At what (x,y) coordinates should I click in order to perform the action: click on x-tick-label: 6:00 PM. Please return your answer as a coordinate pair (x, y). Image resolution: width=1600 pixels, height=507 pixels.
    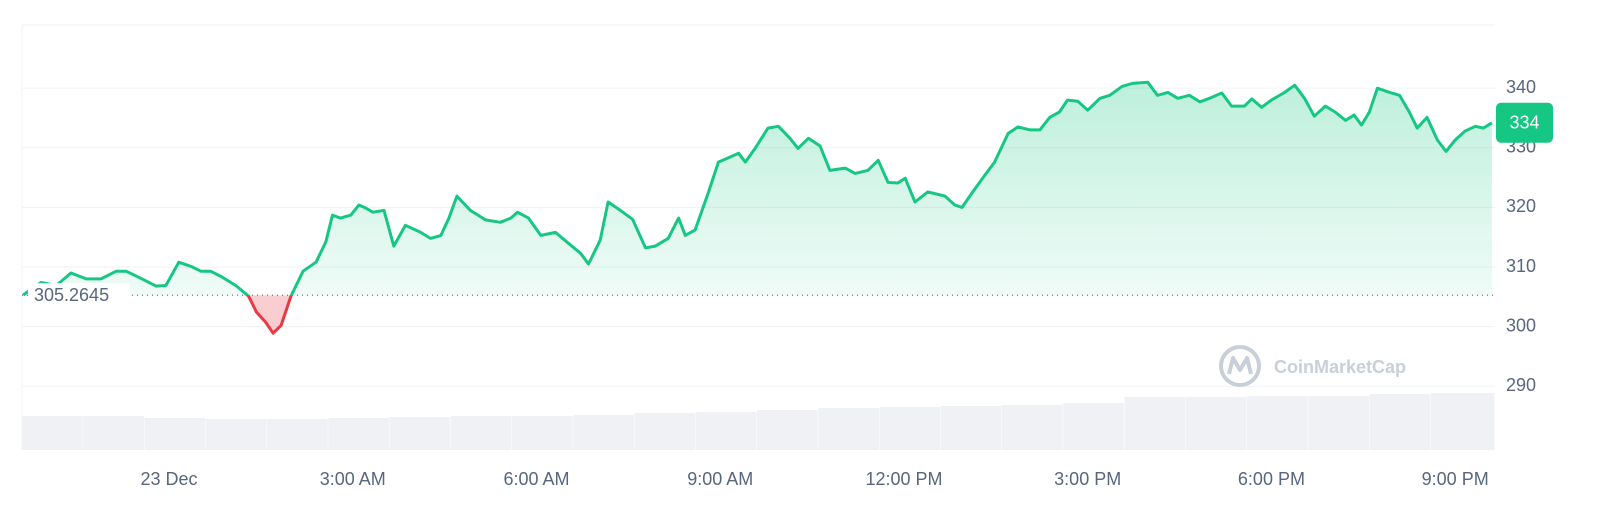
    Looking at the image, I should click on (1271, 479).